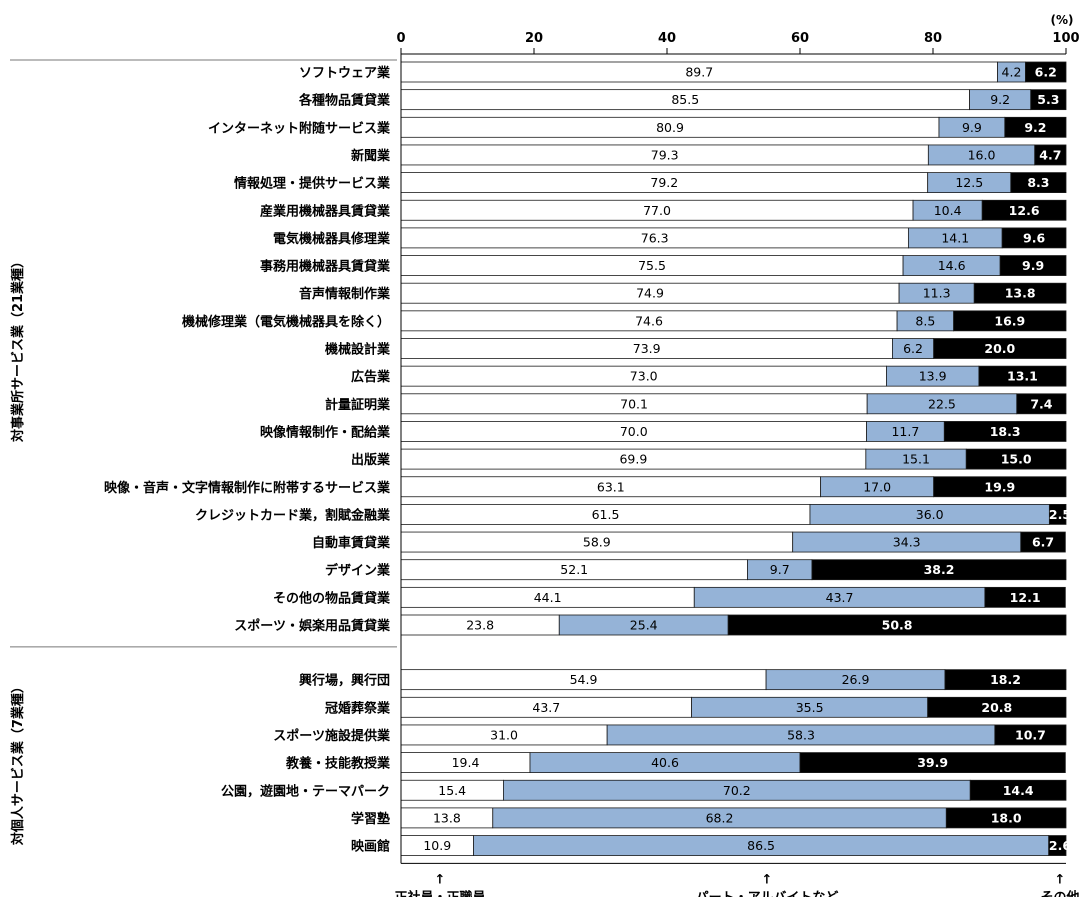 This screenshot has height=901, width=1085. What do you see at coordinates (1033, 265) in the screenshot?
I see `data-label: 9.9` at bounding box center [1033, 265].